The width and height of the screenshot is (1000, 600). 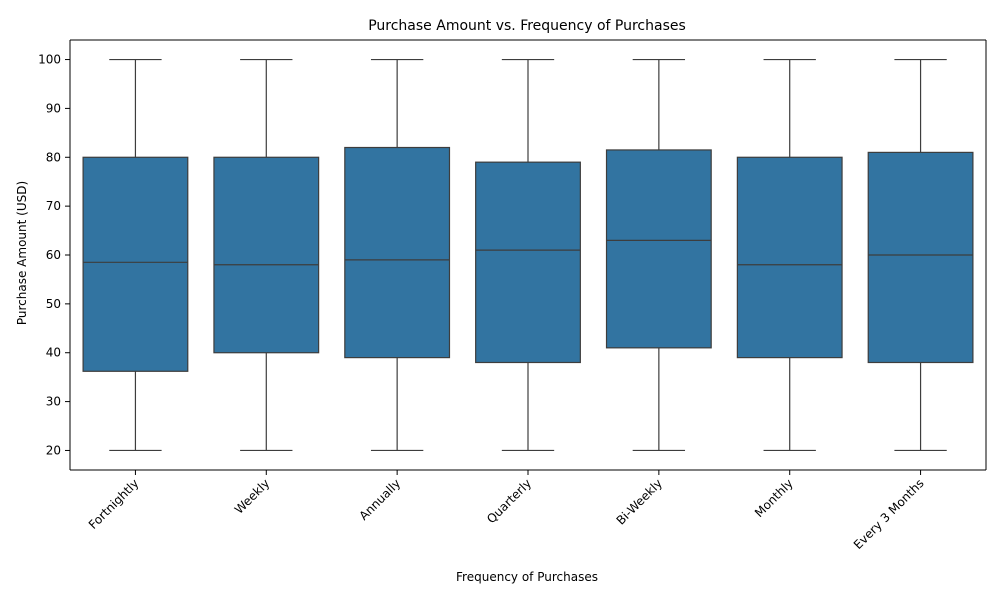 What do you see at coordinates (774, 498) in the screenshot?
I see `x-tick-label: Monthly` at bounding box center [774, 498].